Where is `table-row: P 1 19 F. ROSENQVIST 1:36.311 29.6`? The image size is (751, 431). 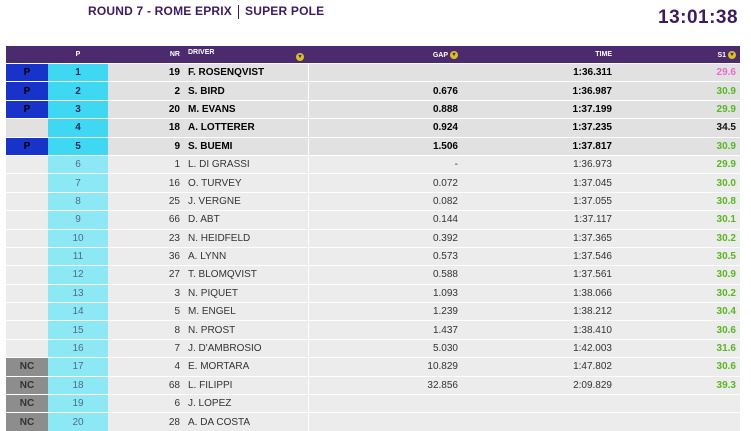
table-row: P 1 19 F. ROSENQVIST 1:36.311 29.6 is located at coordinates (373, 72).